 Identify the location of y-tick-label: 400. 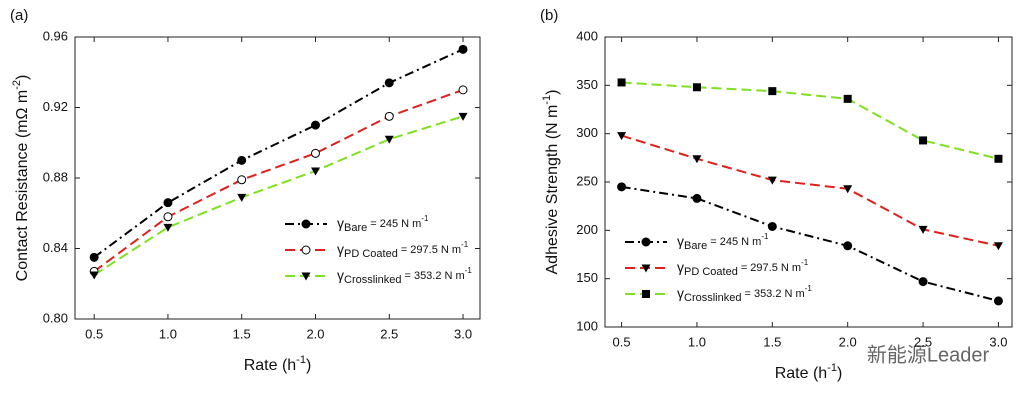
(587, 35).